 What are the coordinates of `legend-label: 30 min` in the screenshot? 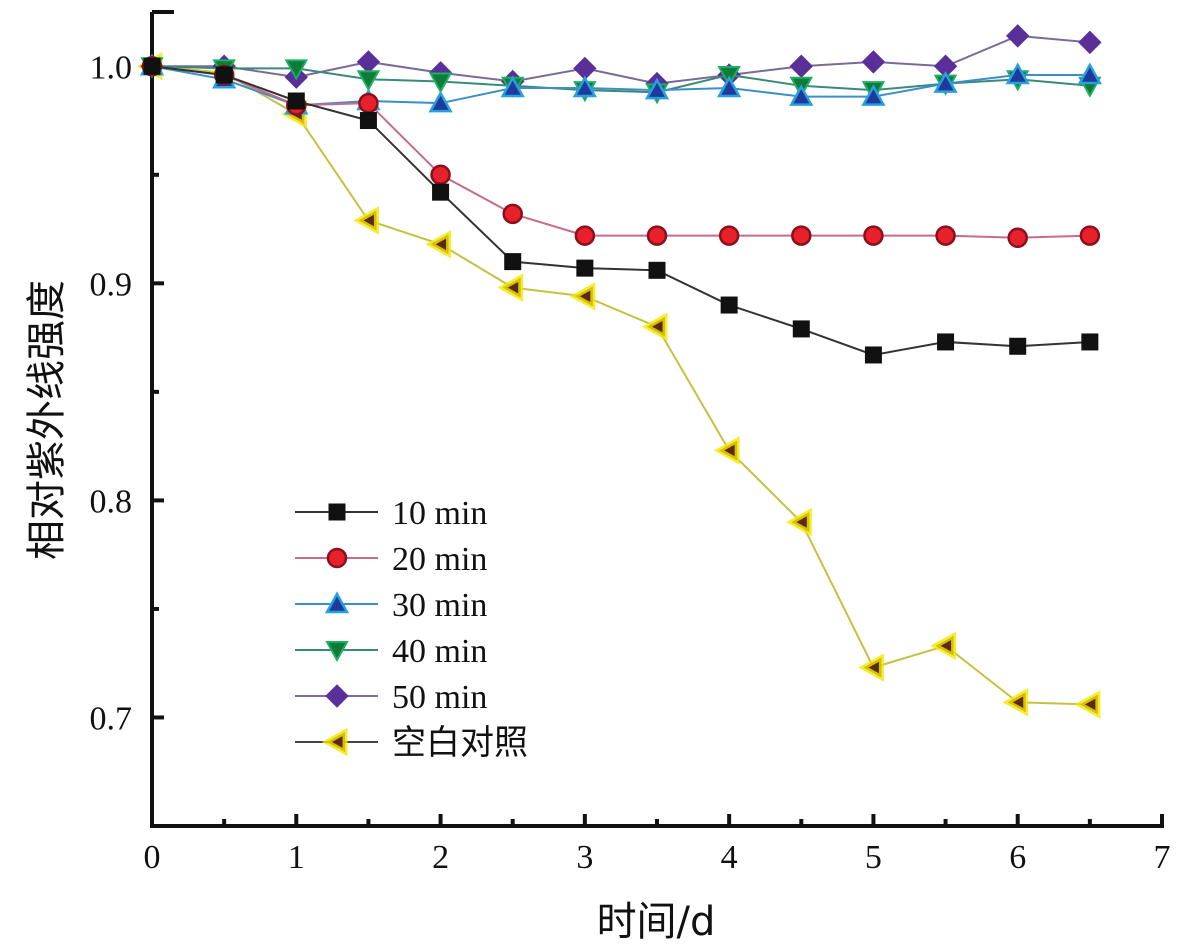 It's located at (439, 605).